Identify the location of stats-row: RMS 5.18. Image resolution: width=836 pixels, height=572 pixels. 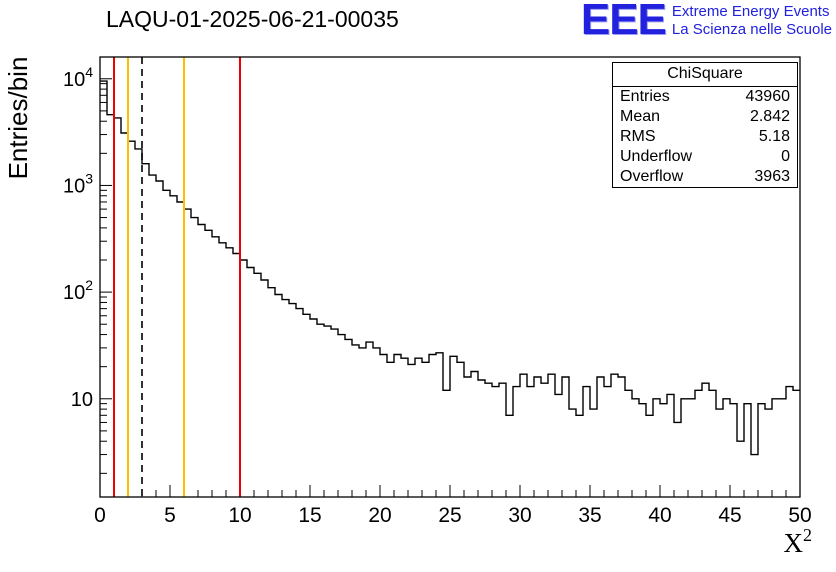
(705, 137).